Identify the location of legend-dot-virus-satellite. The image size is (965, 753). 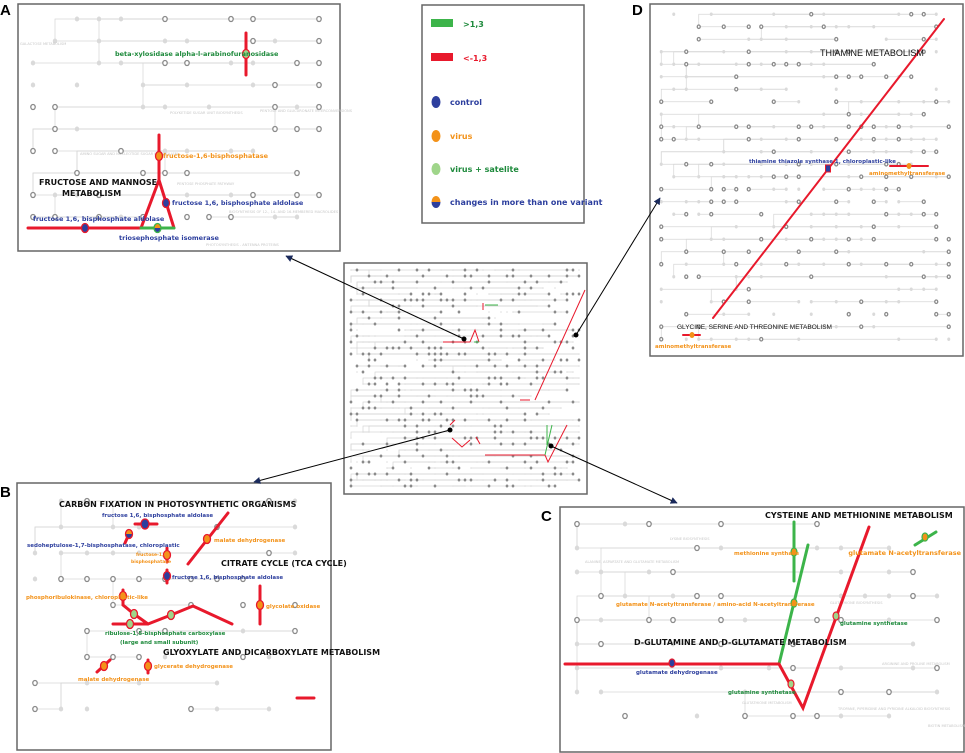
(436, 169).